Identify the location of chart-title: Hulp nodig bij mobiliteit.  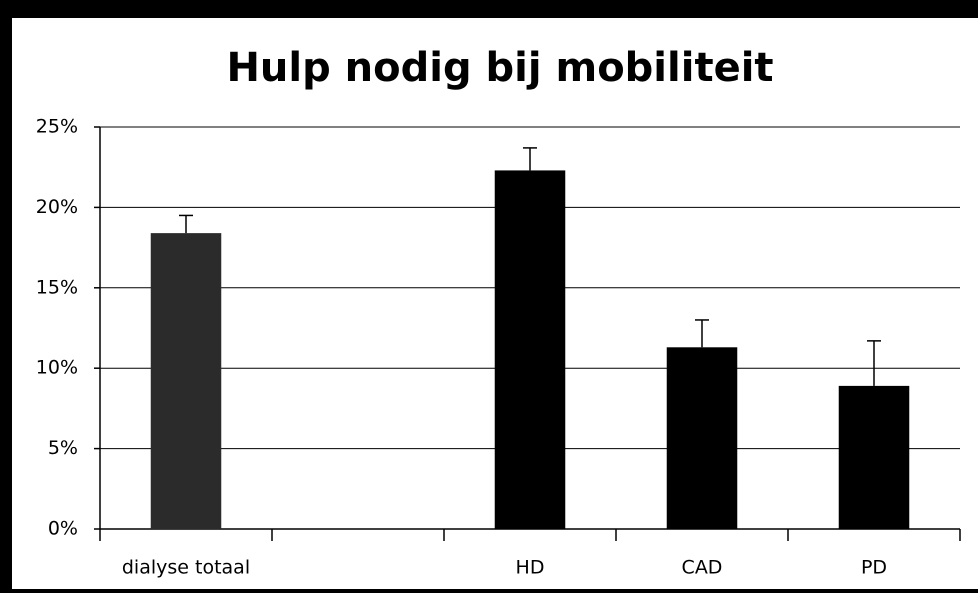
(499, 68).